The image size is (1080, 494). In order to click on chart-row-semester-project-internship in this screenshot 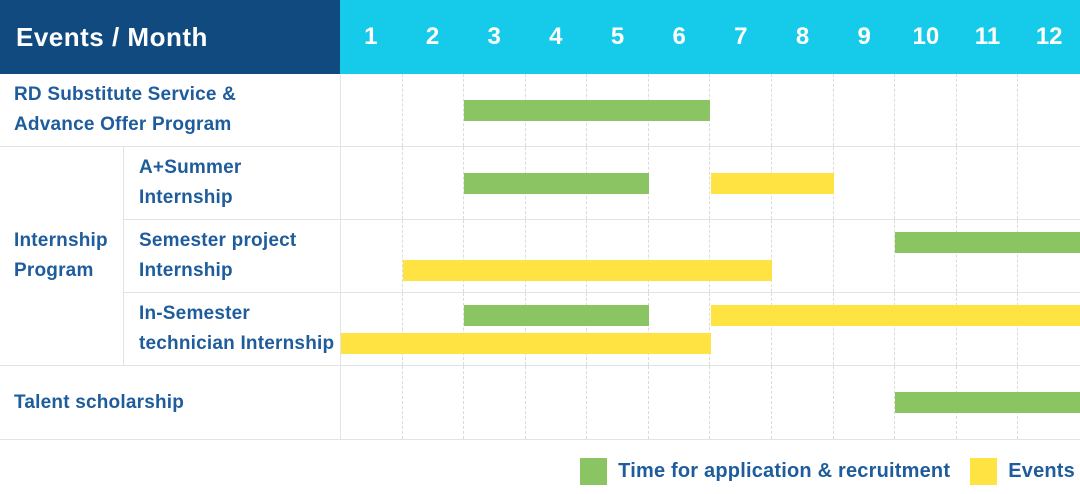, I will do `click(710, 256)`.